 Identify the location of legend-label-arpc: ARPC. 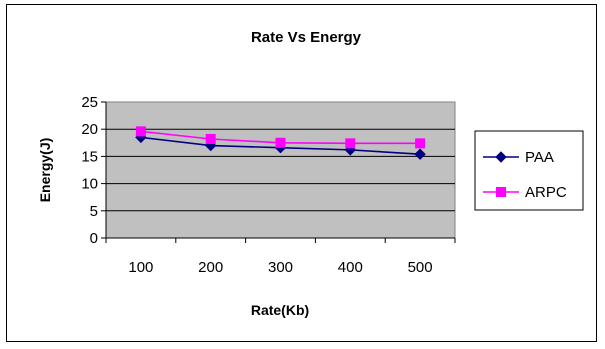
(546, 192).